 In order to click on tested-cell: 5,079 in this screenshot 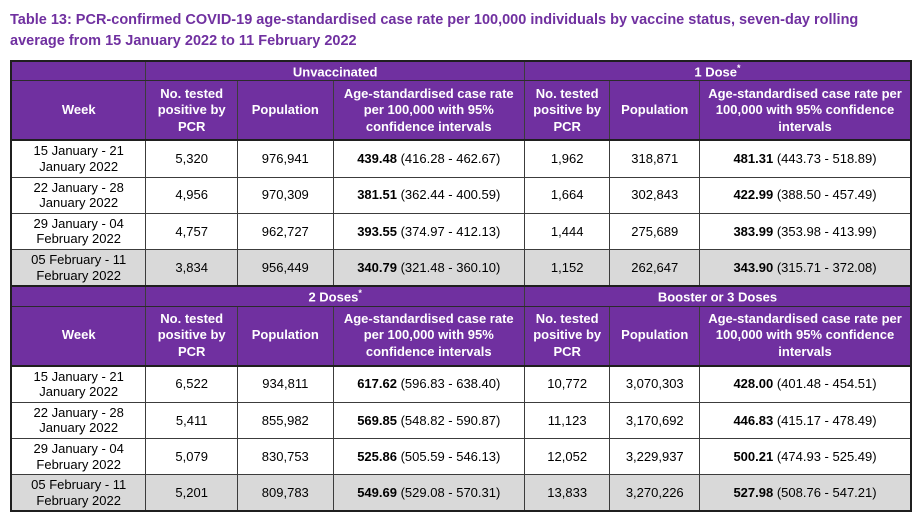, I will do `click(191, 456)`.